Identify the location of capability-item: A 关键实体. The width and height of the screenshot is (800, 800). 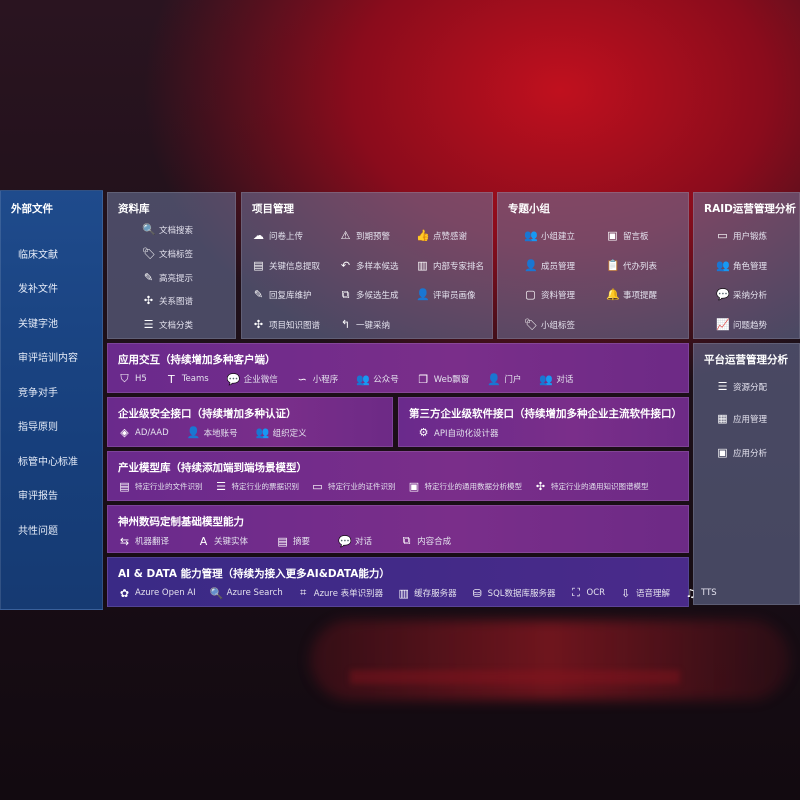
(222, 541).